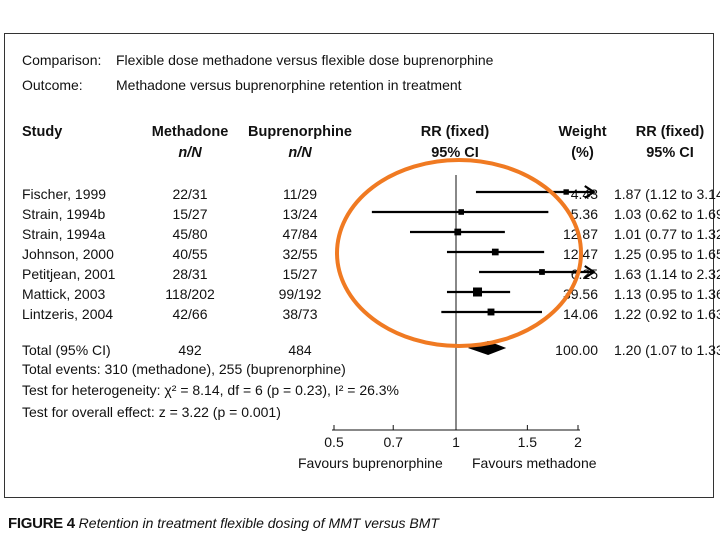  What do you see at coordinates (41, 523) in the screenshot?
I see `figure-number: FIGURE 4` at bounding box center [41, 523].